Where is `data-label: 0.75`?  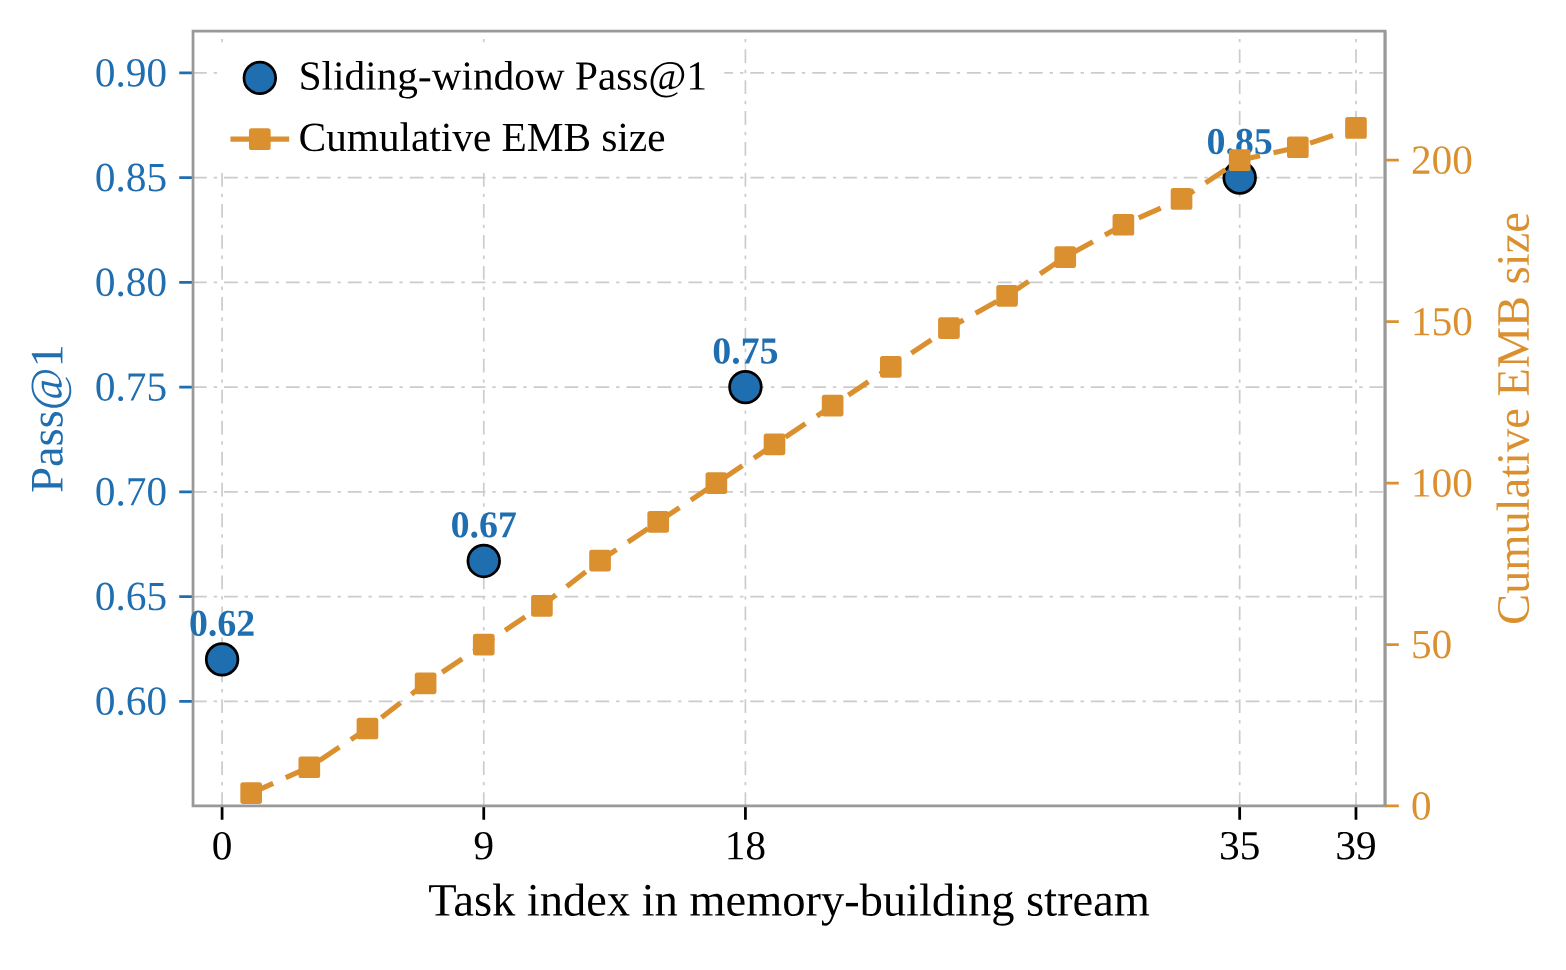
data-label: 0.75 is located at coordinates (745, 351).